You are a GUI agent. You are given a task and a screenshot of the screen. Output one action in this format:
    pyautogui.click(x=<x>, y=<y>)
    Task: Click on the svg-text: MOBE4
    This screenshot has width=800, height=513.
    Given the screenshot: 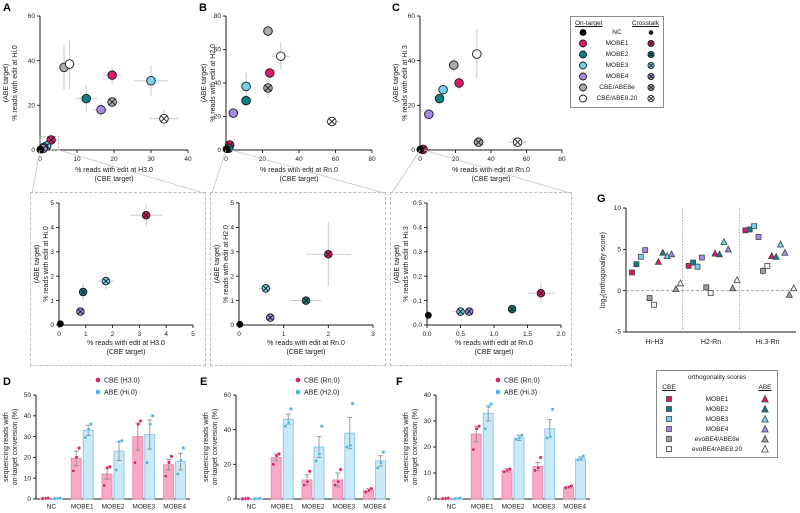 What is the action you would take?
    pyautogui.click(x=174, y=507)
    